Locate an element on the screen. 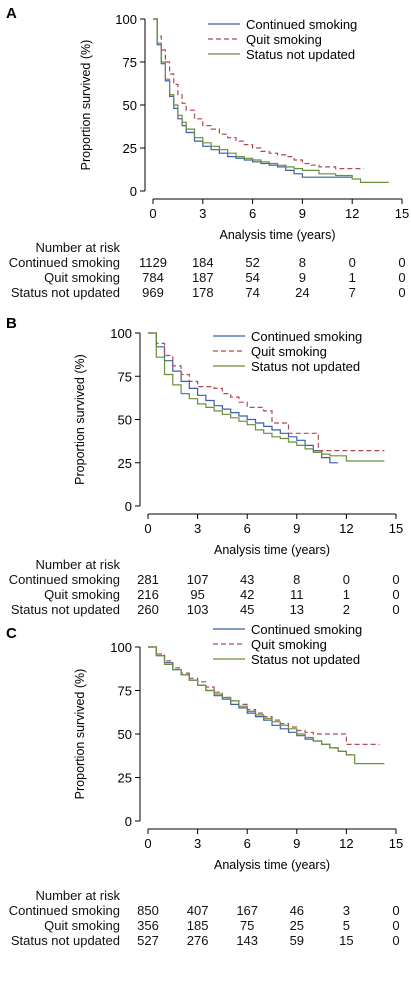 The height and width of the screenshot is (983, 411). risk-count: 527 is located at coordinates (148, 940).